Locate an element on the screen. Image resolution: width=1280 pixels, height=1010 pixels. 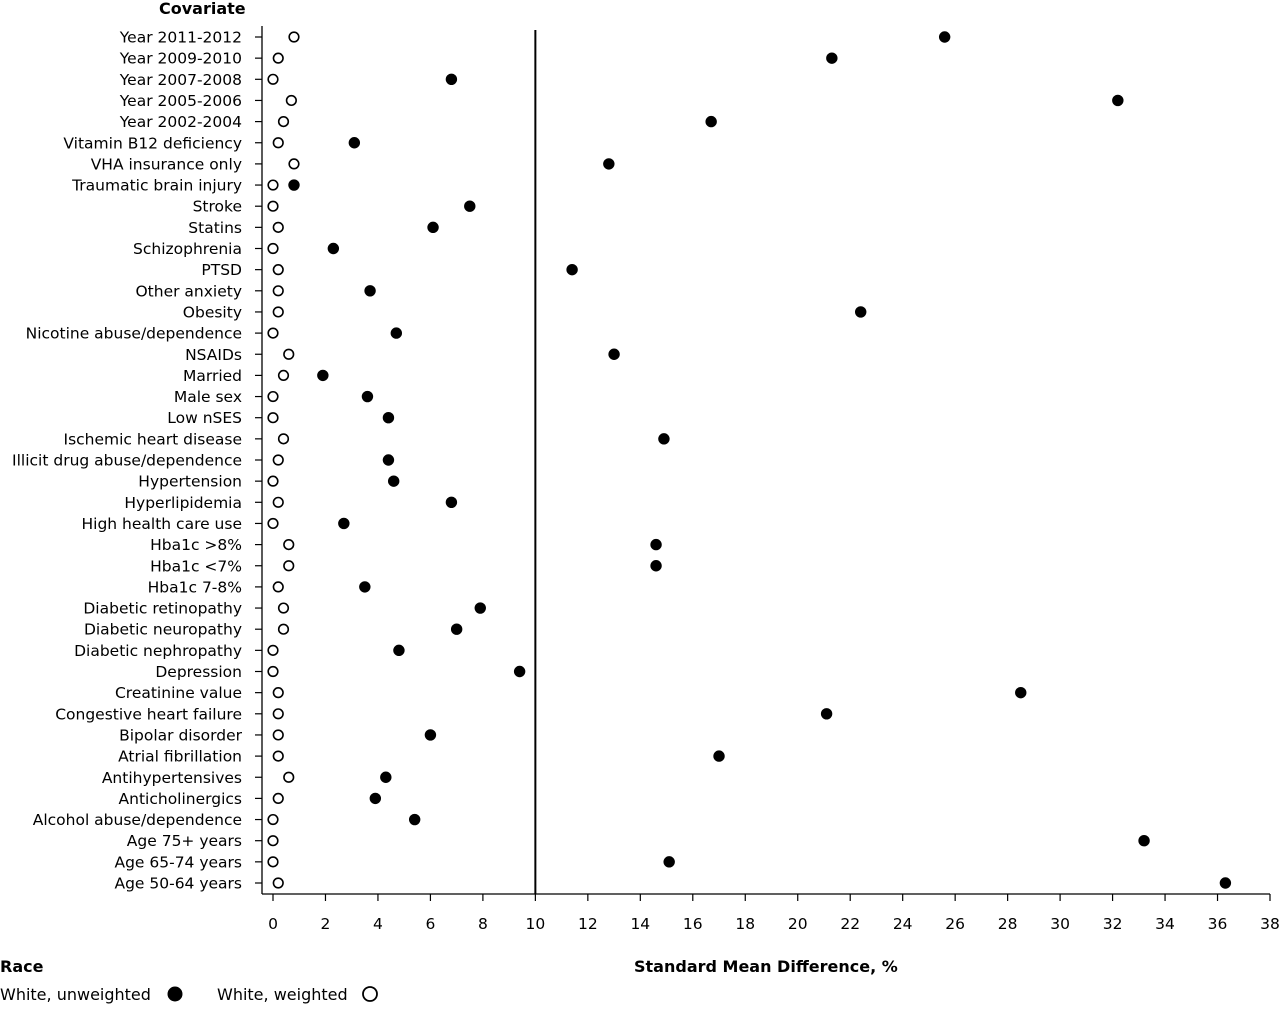
x-tick-label: 20 is located at coordinates (798, 924).